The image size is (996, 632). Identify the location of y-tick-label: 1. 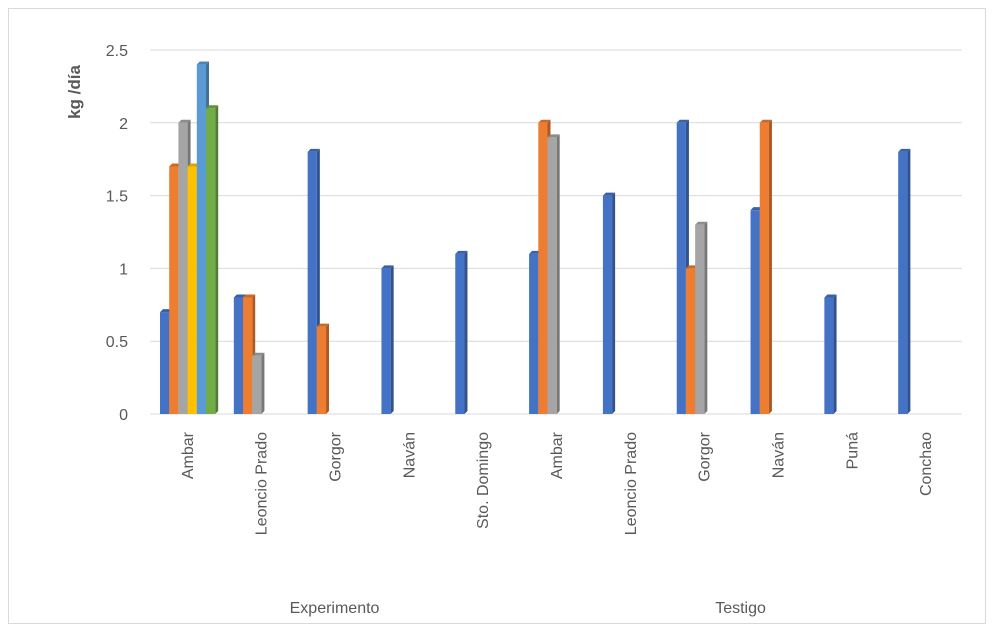
(123, 269).